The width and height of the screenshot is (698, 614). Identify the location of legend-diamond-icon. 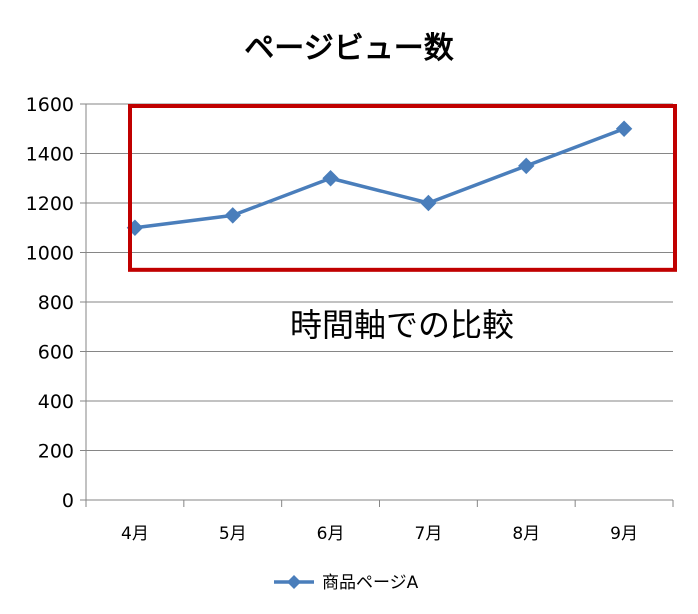
(294, 582).